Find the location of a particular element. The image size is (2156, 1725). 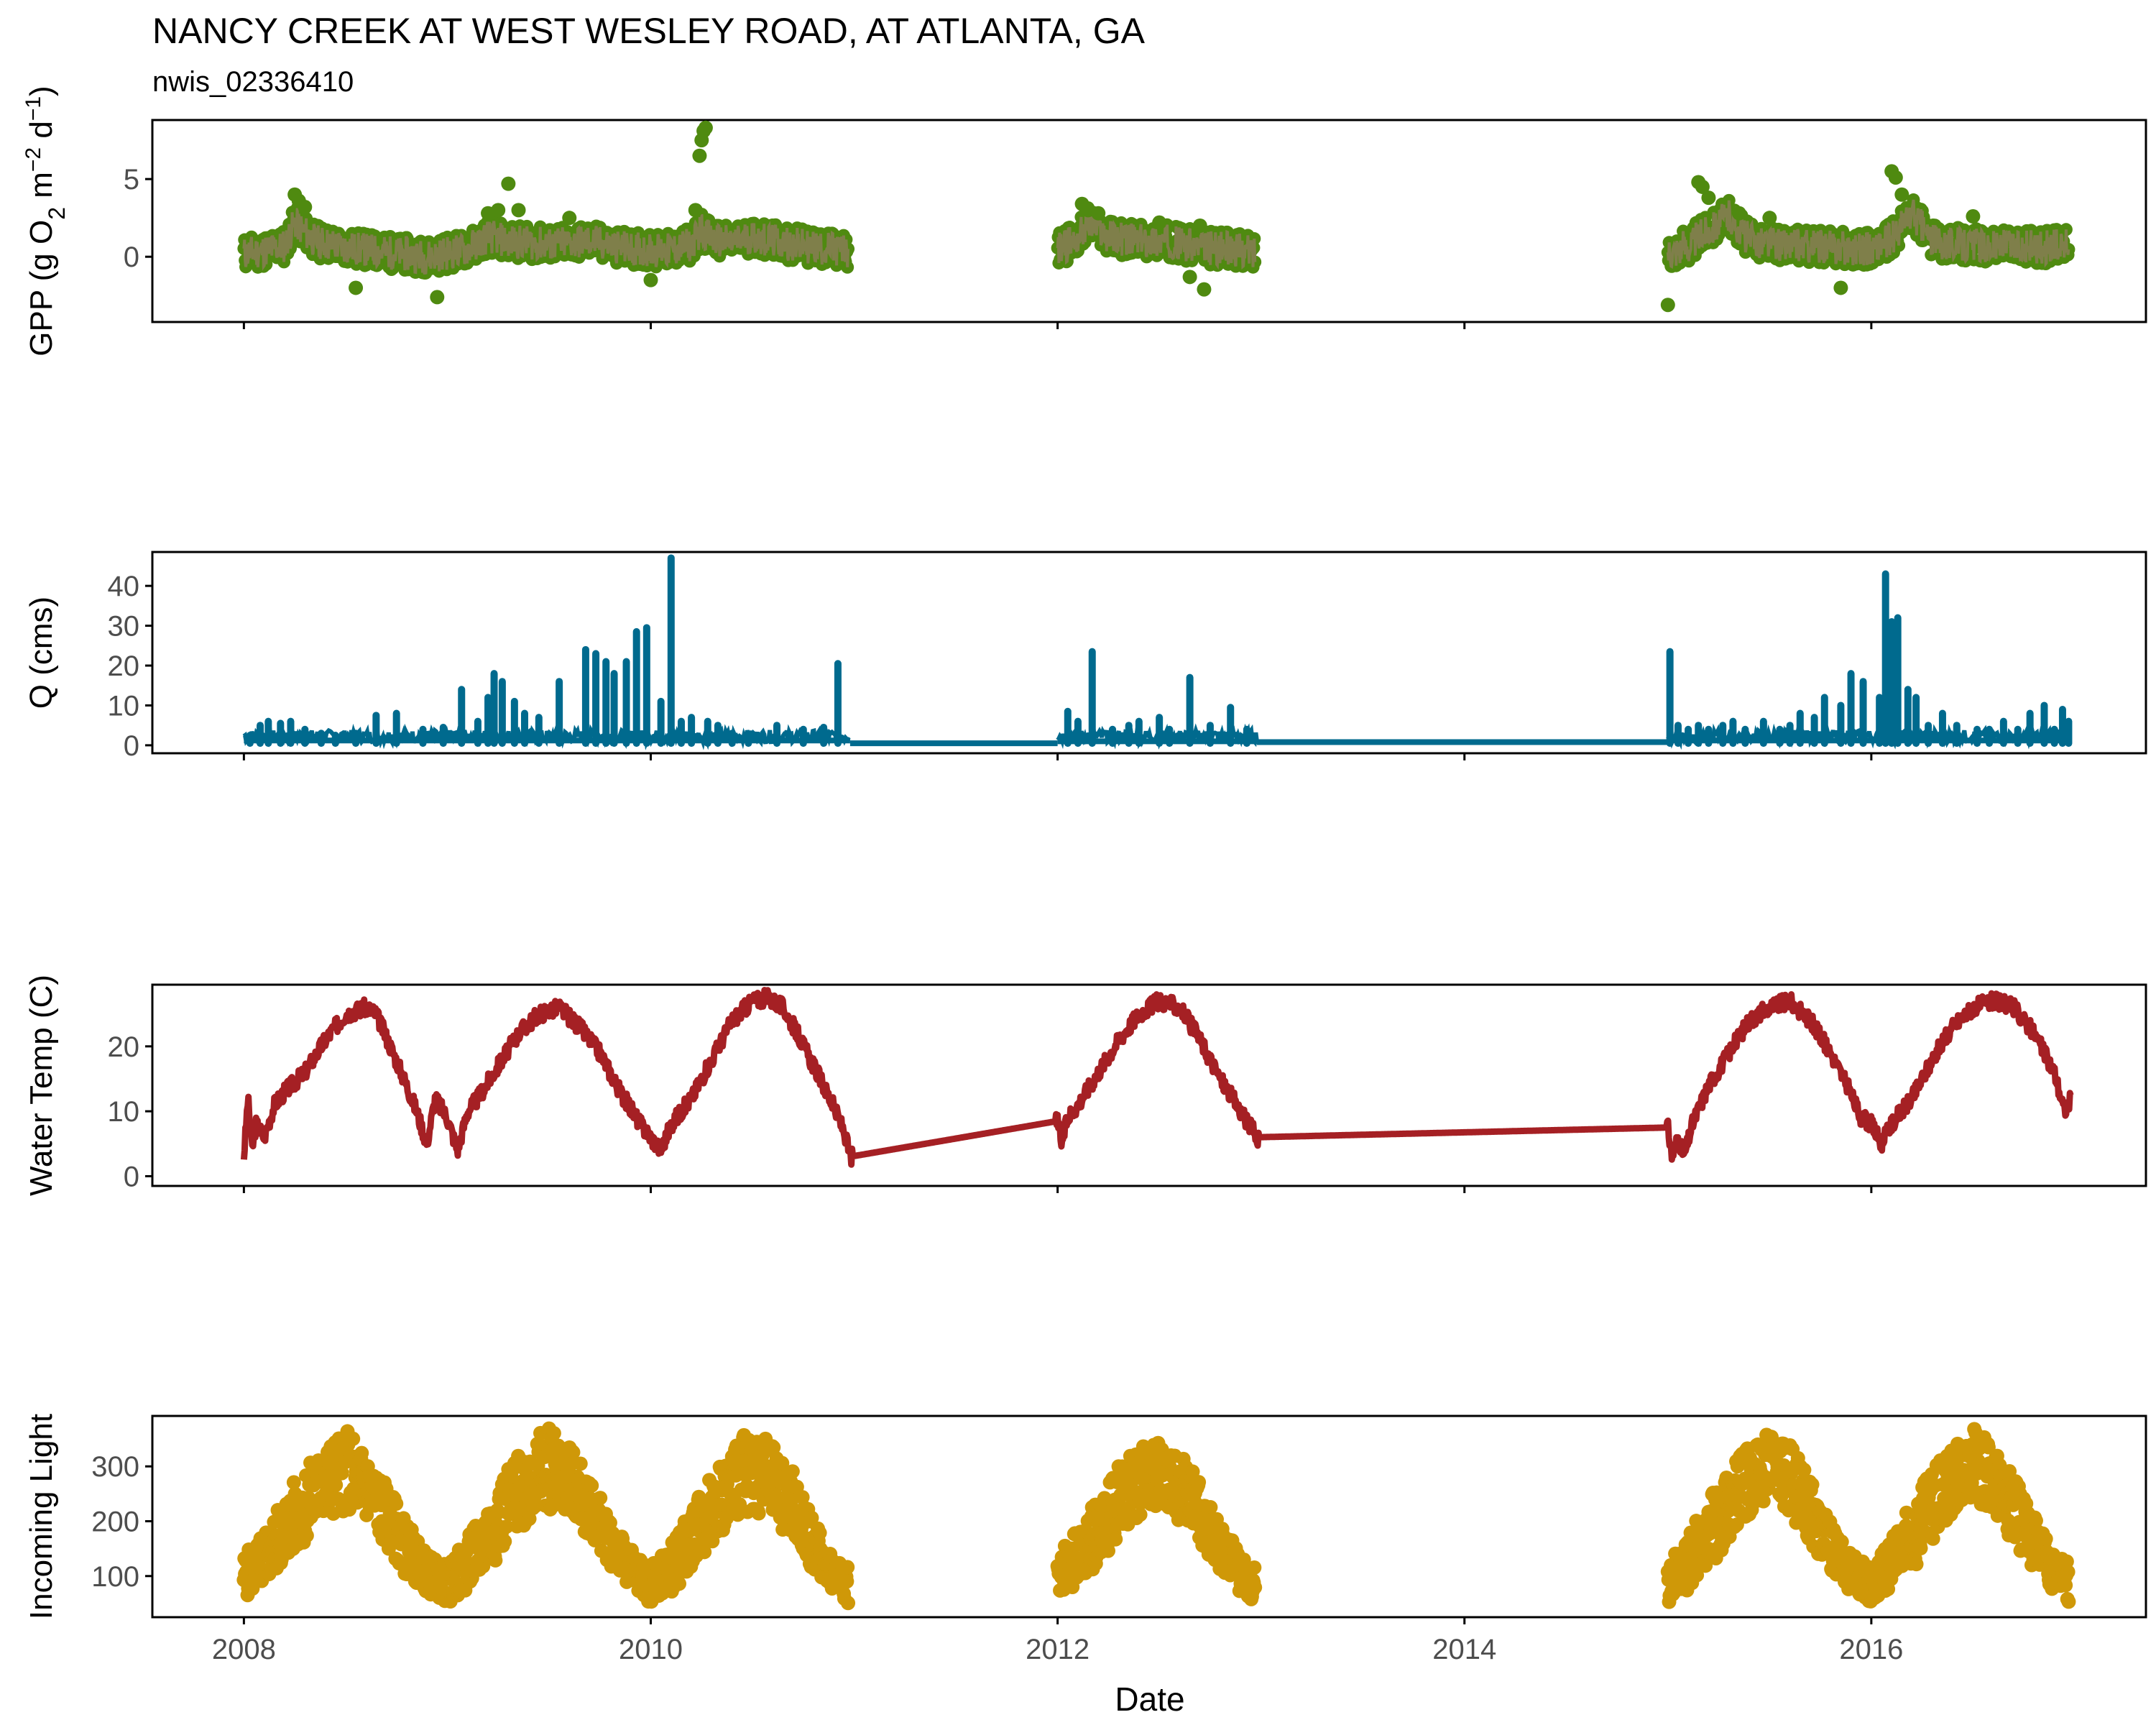

x-tick-label: 2012 is located at coordinates (1057, 1649).